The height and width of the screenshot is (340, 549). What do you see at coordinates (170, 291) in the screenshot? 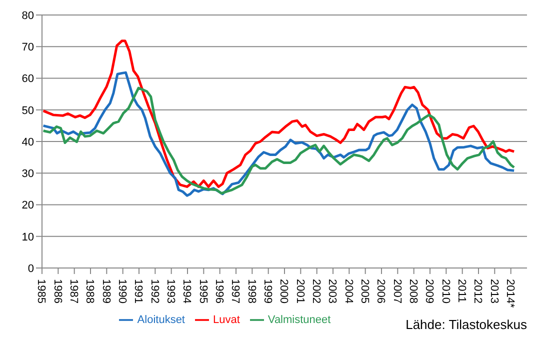
I see `x-tick-label: 1993` at bounding box center [170, 291].